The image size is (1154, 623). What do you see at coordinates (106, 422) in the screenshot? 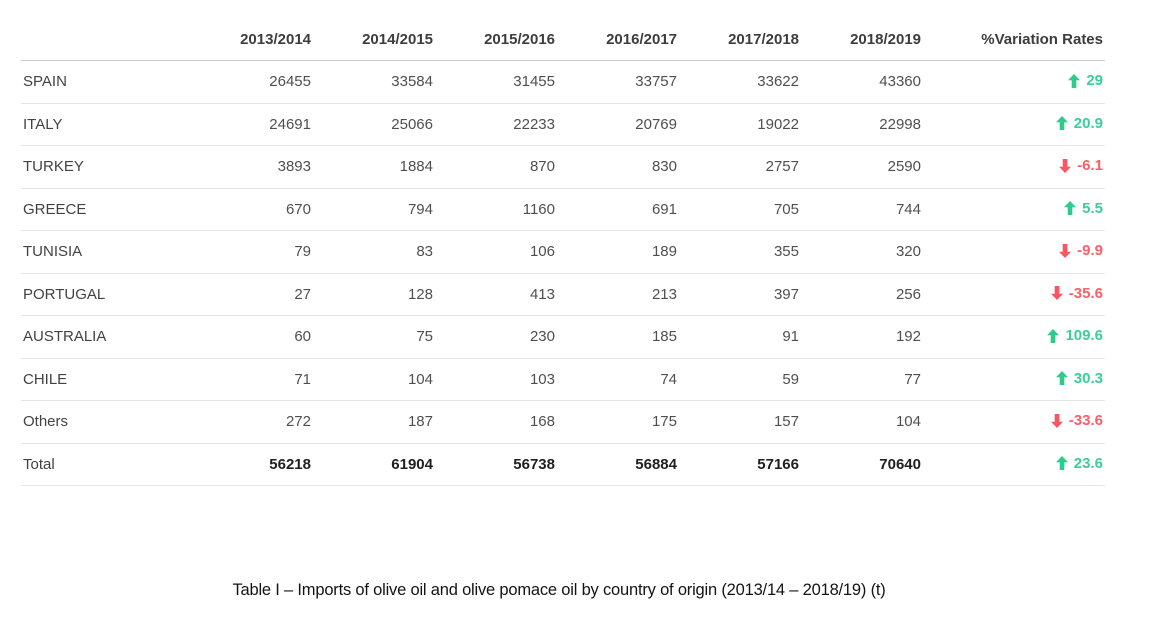
I see `country-label: Others` at bounding box center [106, 422].